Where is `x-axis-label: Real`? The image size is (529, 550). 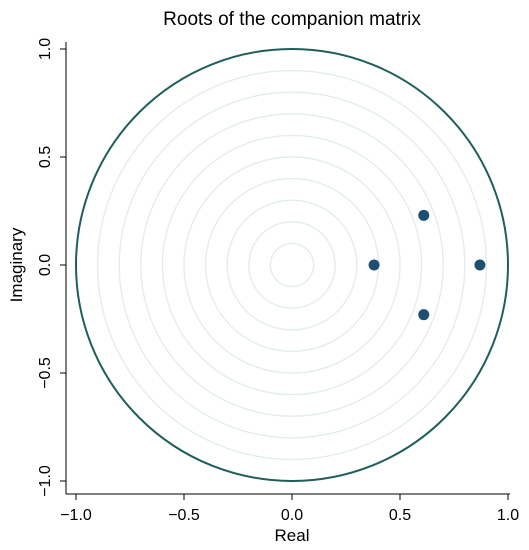 x-axis-label: Real is located at coordinates (292, 535).